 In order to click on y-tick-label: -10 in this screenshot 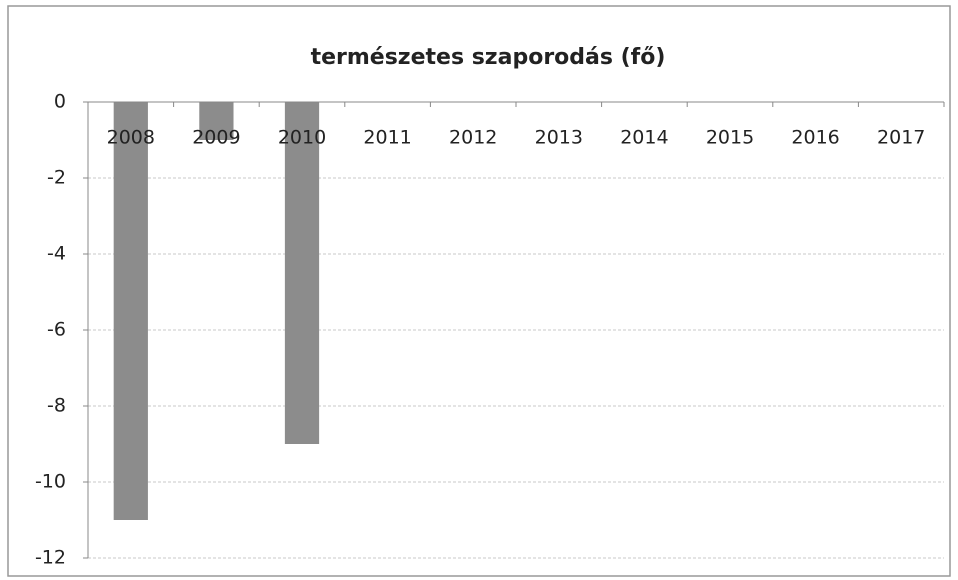, I will do `click(50, 482)`.